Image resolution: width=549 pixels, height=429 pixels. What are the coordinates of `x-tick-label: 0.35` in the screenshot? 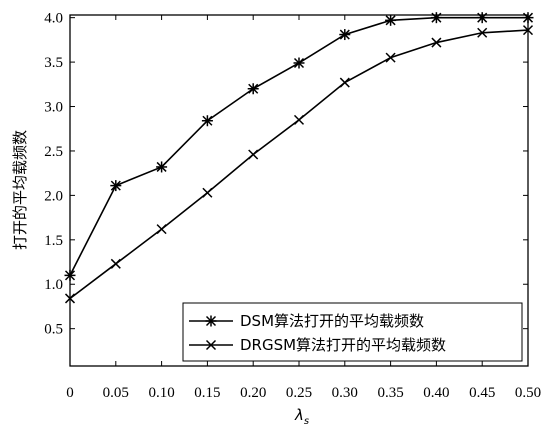 It's located at (390, 393).